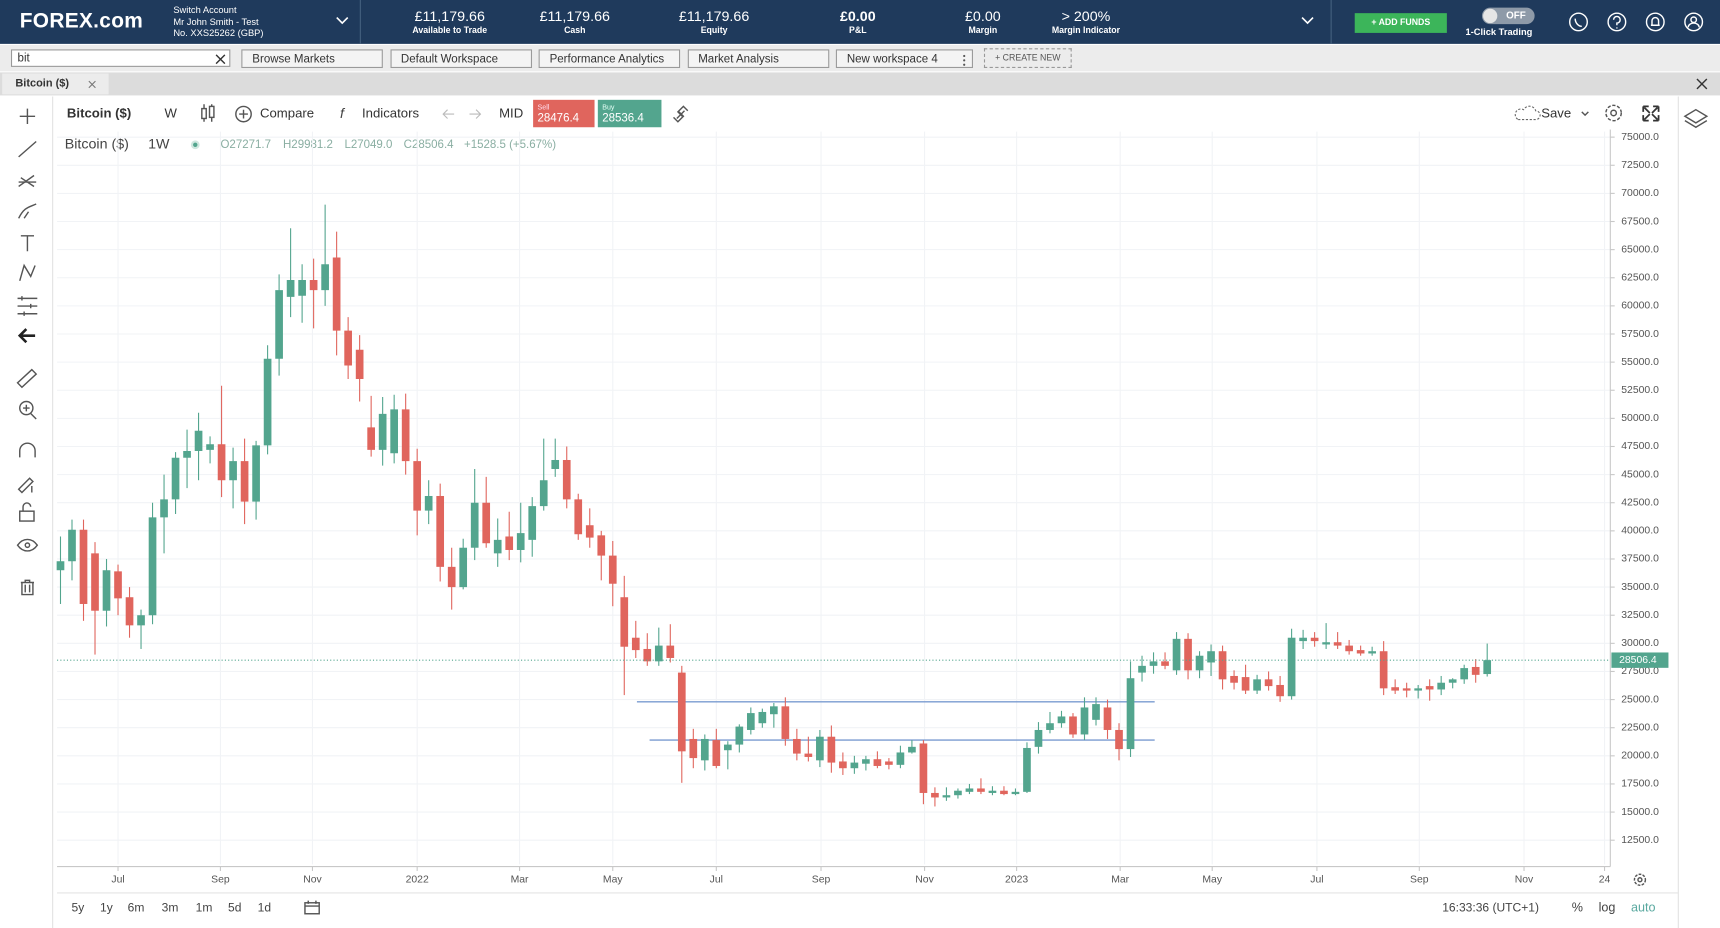  What do you see at coordinates (1556, 113) in the screenshot?
I see `save-button: Save` at bounding box center [1556, 113].